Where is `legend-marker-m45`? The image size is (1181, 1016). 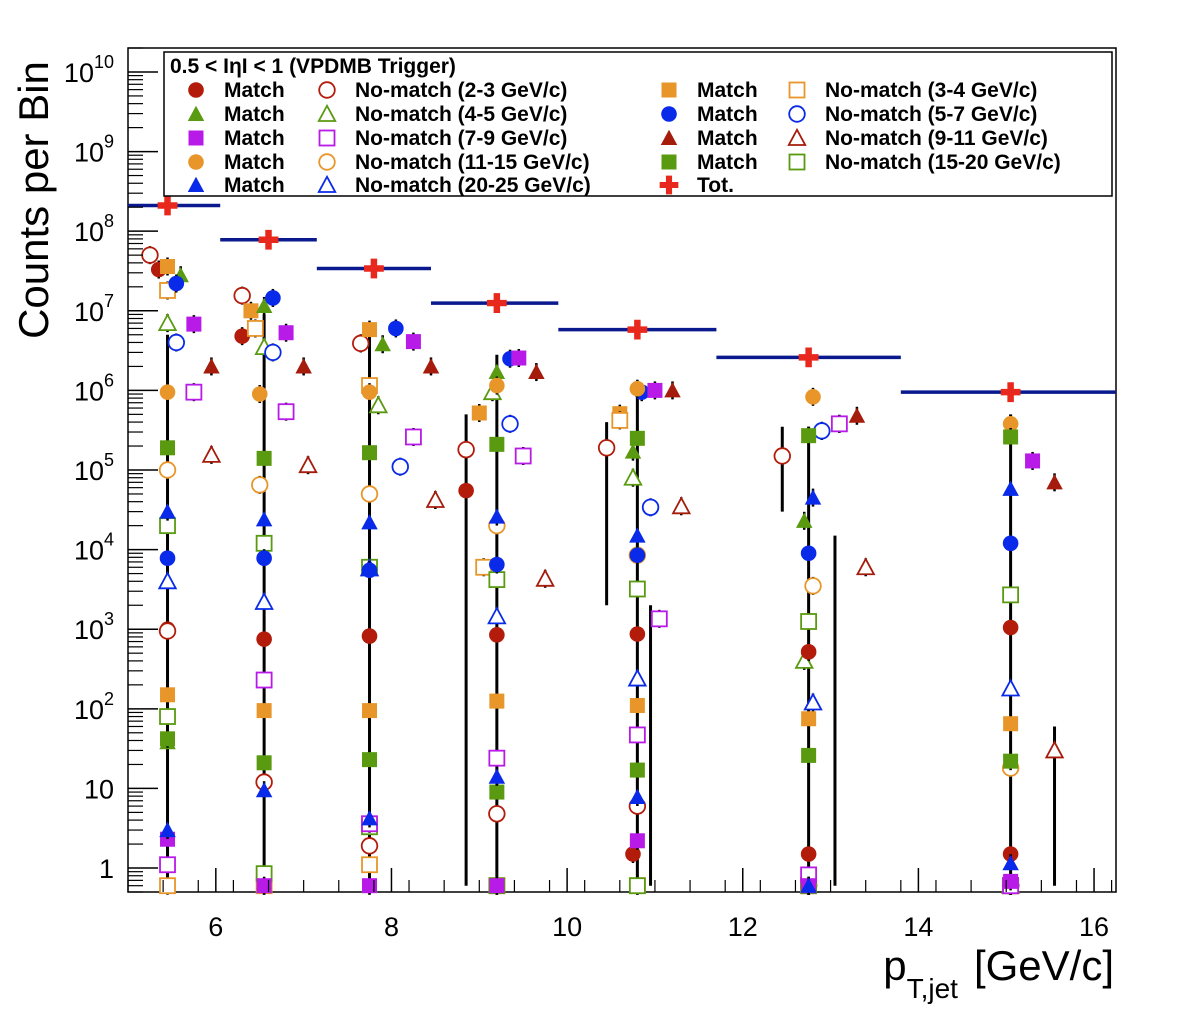
legend-marker-m45 is located at coordinates (196, 113).